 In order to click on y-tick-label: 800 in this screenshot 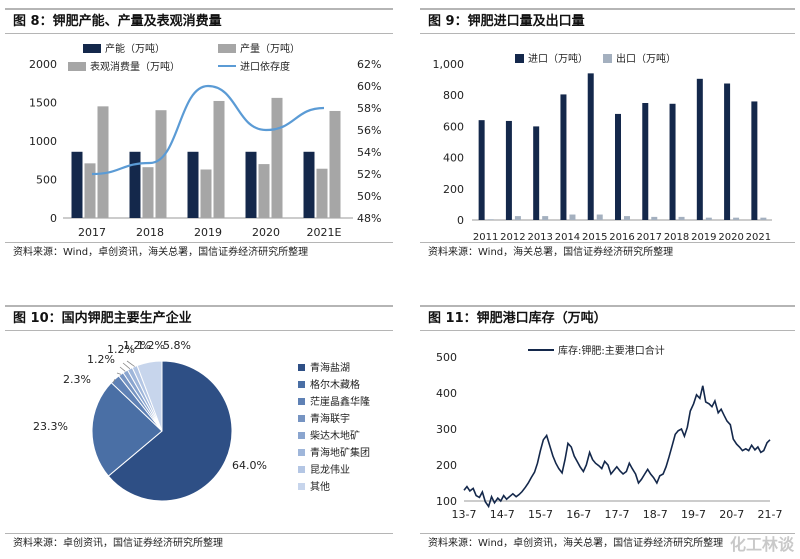, I will do `click(453, 95)`.